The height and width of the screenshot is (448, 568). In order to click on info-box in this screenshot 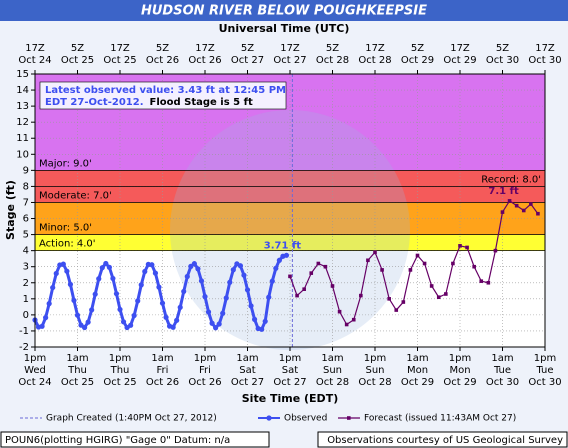, I will do `click(163, 95)`.